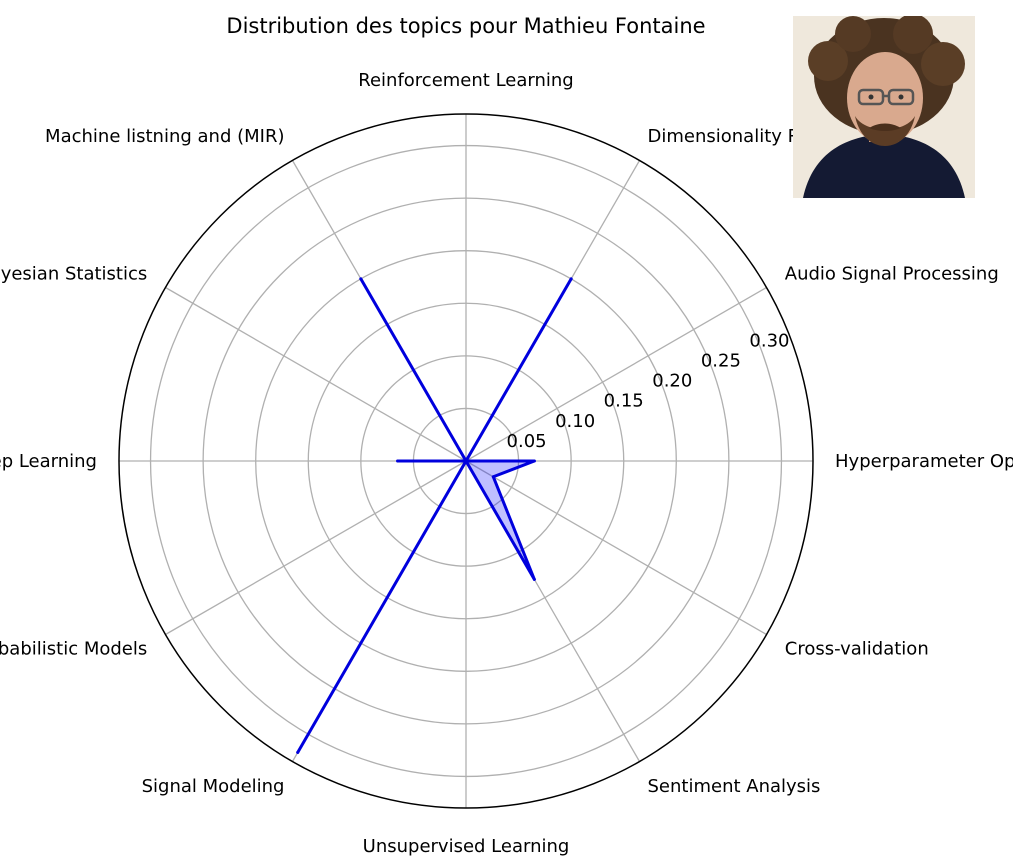 The height and width of the screenshot is (862, 1013). I want to click on category-label-10: Sentiment Analysis, so click(734, 786).